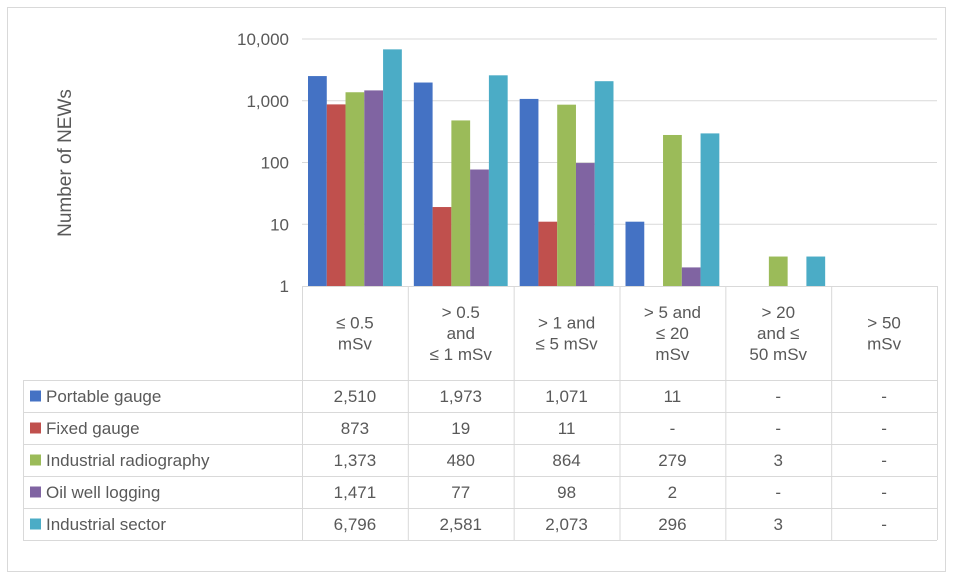 Image resolution: width=954 pixels, height=580 pixels. What do you see at coordinates (566, 460) in the screenshot?
I see `data-label: 864` at bounding box center [566, 460].